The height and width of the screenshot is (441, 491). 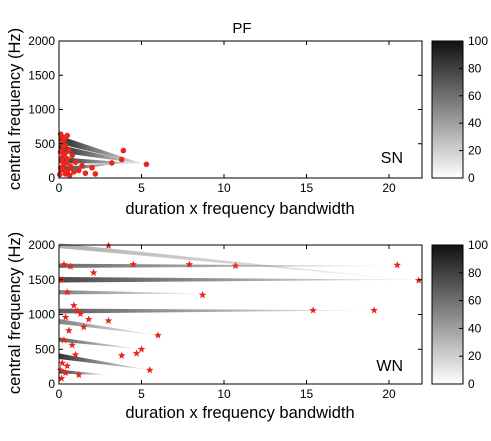 I want to click on sn-colorbar-gradient, so click(x=447, y=109).